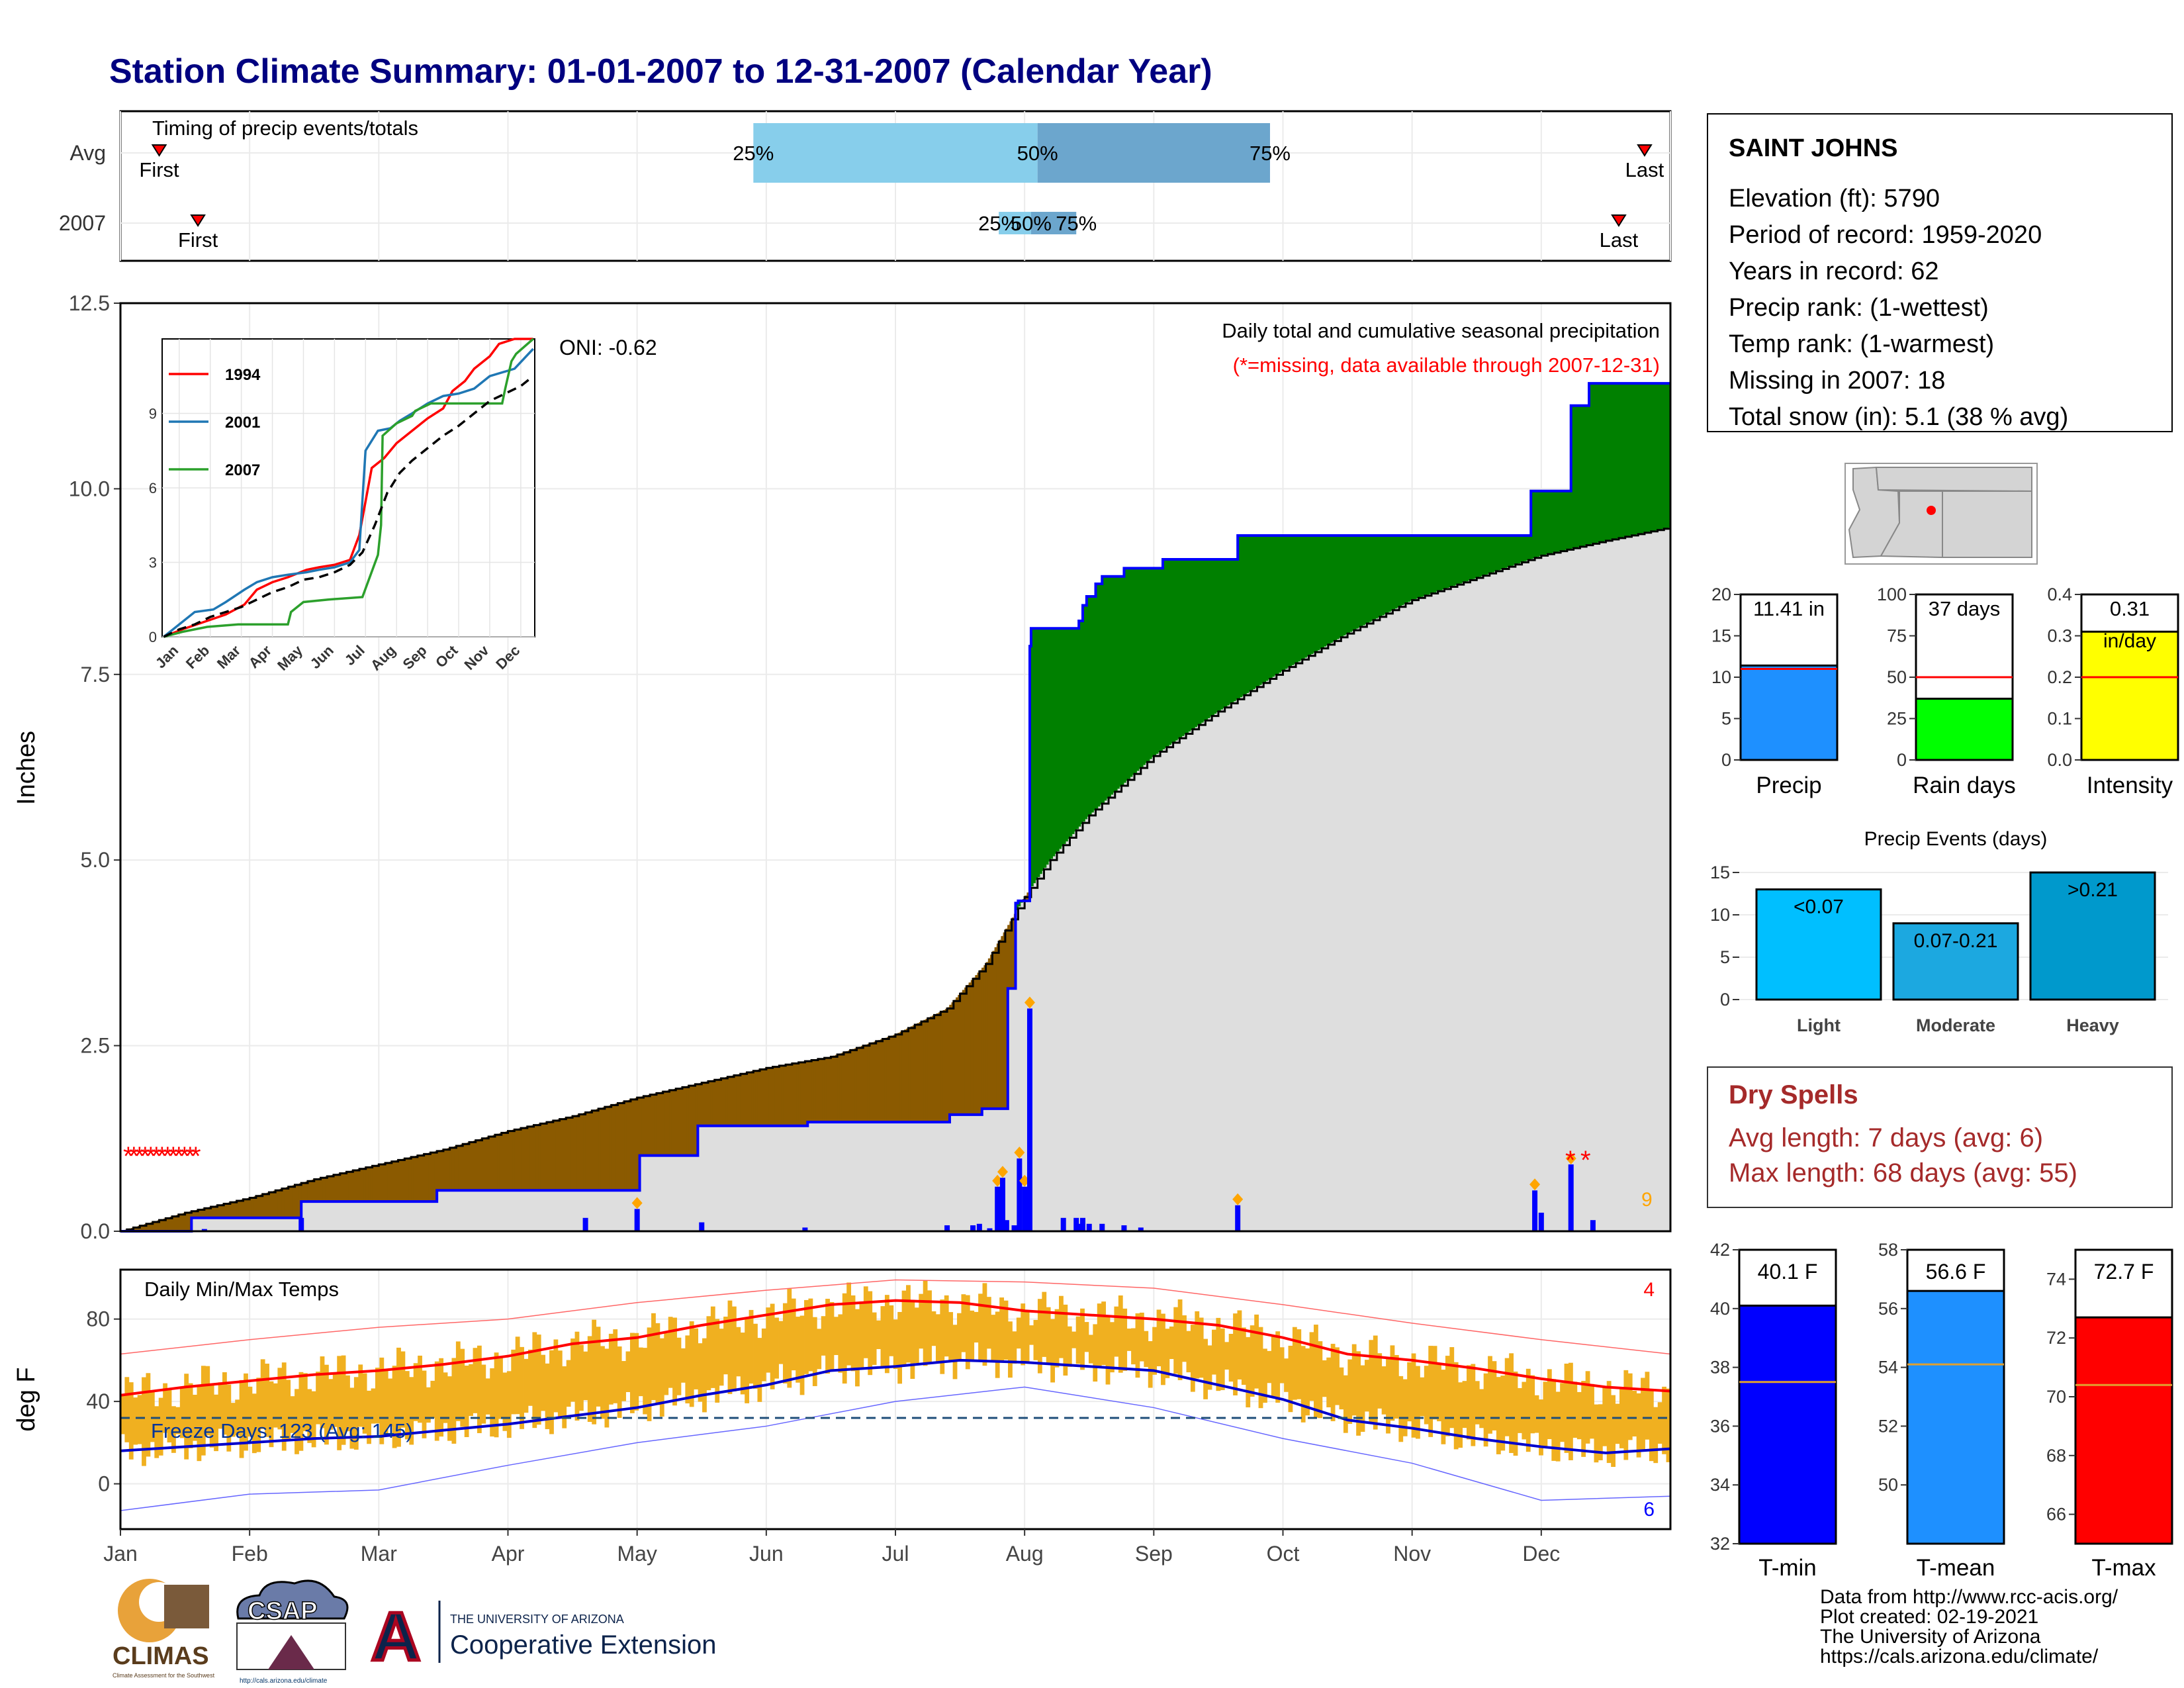 This screenshot has height=1688, width=2184. Describe the element at coordinates (2056, 1456) in the screenshot. I see `temp-summary-tick-label: 68` at that location.